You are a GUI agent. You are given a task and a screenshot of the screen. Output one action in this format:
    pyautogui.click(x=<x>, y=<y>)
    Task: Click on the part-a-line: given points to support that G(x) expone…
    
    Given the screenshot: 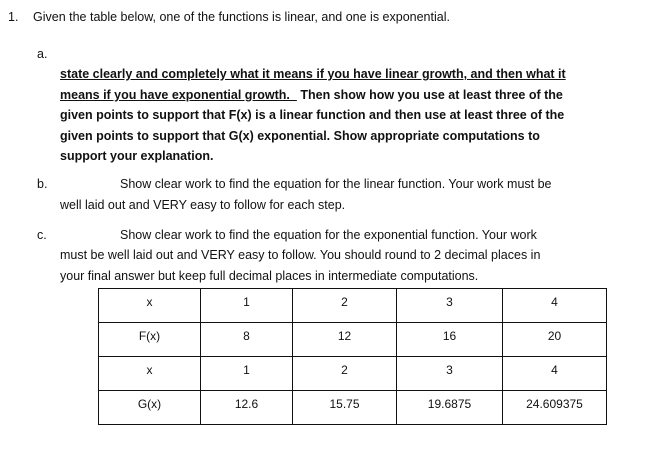 What is the action you would take?
    pyautogui.click(x=300, y=136)
    